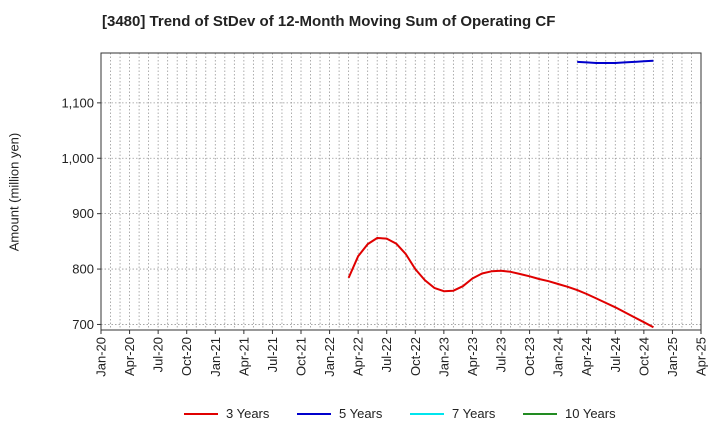 Image resolution: width=720 pixels, height=440 pixels. I want to click on y-tick-label: 700, so click(83, 324).